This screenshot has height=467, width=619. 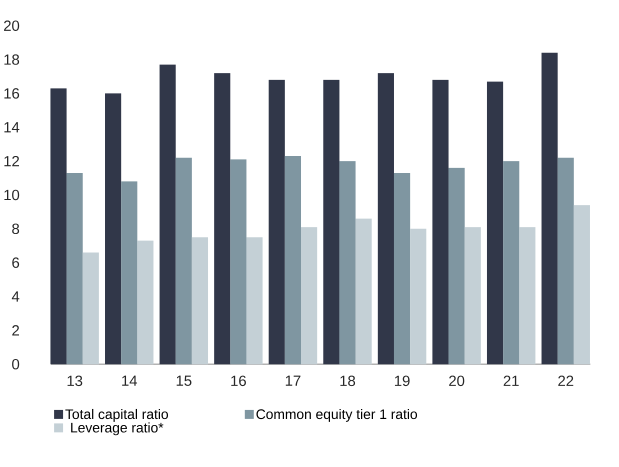 What do you see at coordinates (12, 127) in the screenshot?
I see `y-tick-label: 14` at bounding box center [12, 127].